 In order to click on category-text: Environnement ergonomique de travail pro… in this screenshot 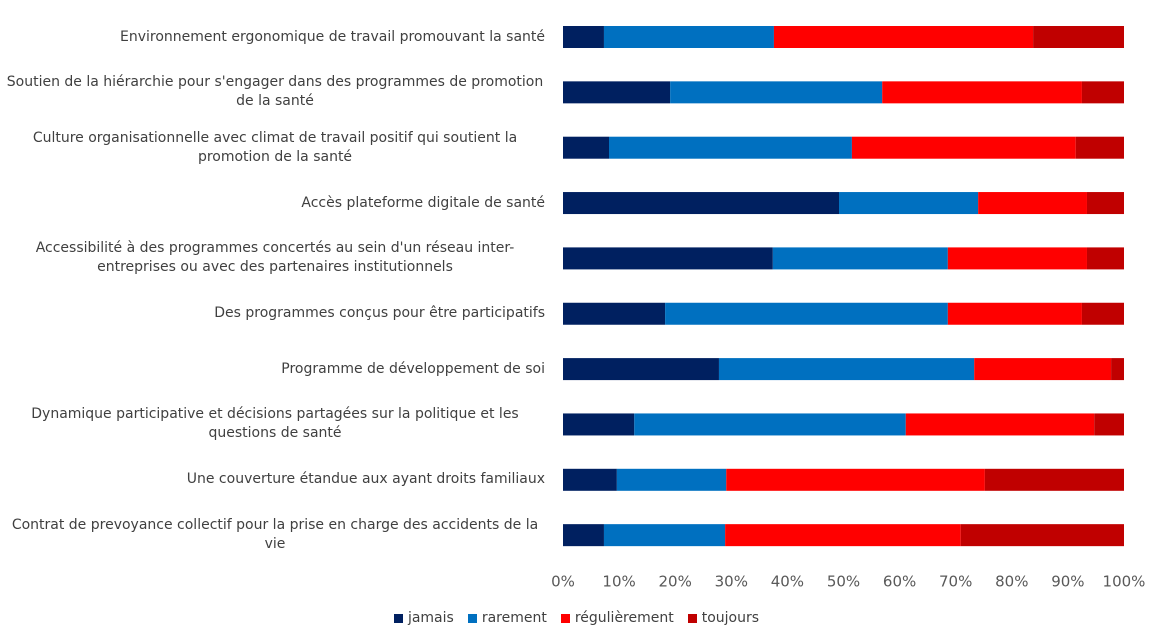, I will do `click(332, 36)`.